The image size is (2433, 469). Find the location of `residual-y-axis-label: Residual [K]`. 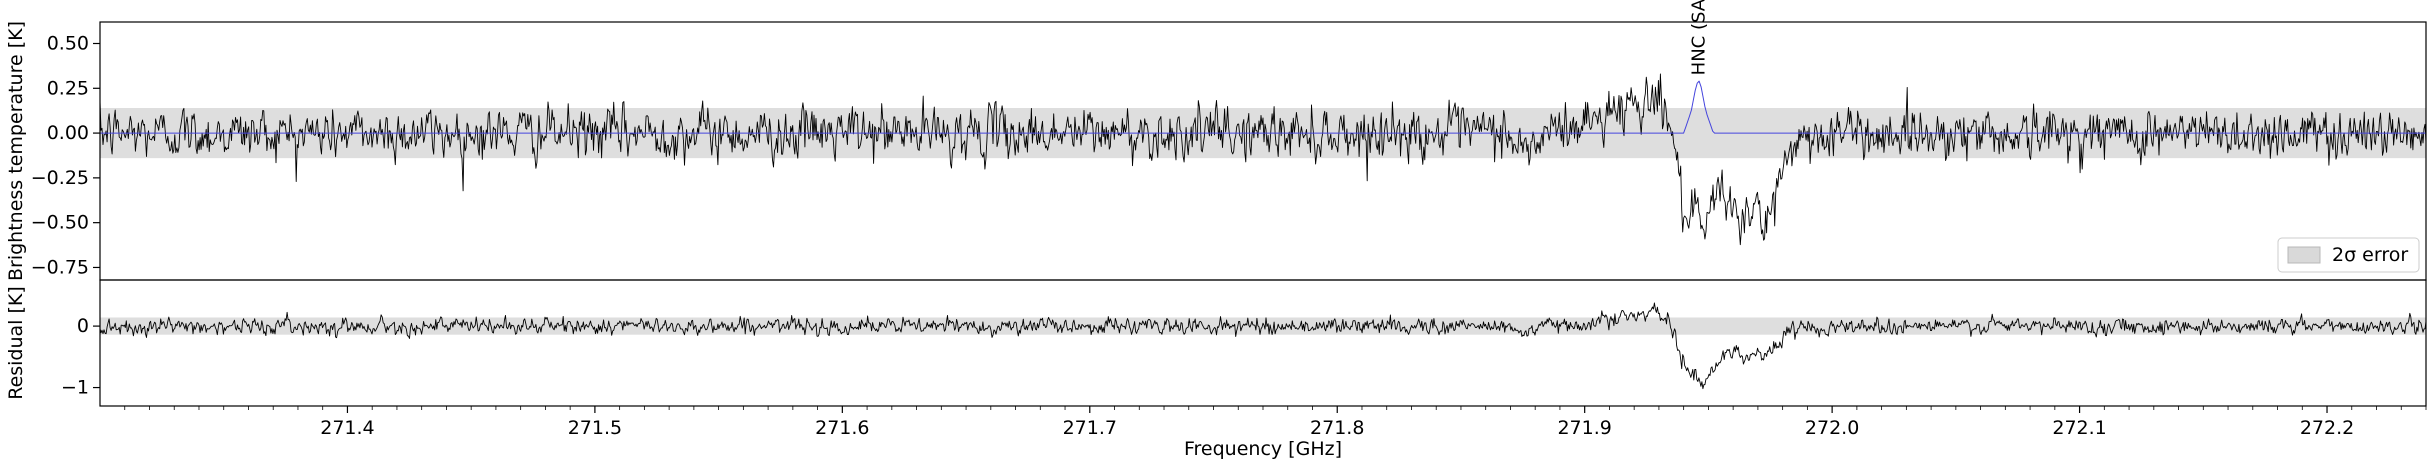

residual-y-axis-label: Residual [K] is located at coordinates (16, 343).